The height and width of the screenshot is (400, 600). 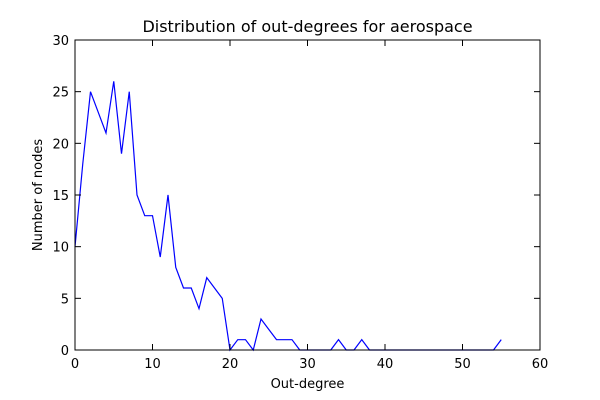 I want to click on y-axis-label: Number of nodes, so click(x=38, y=195).